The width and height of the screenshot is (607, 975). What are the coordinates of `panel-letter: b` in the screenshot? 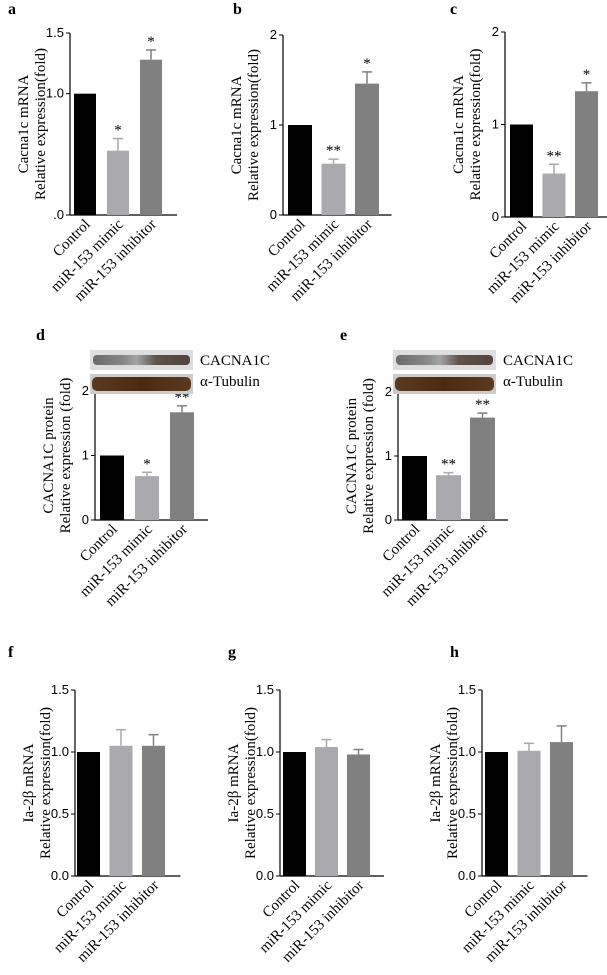 It's located at (237, 9).